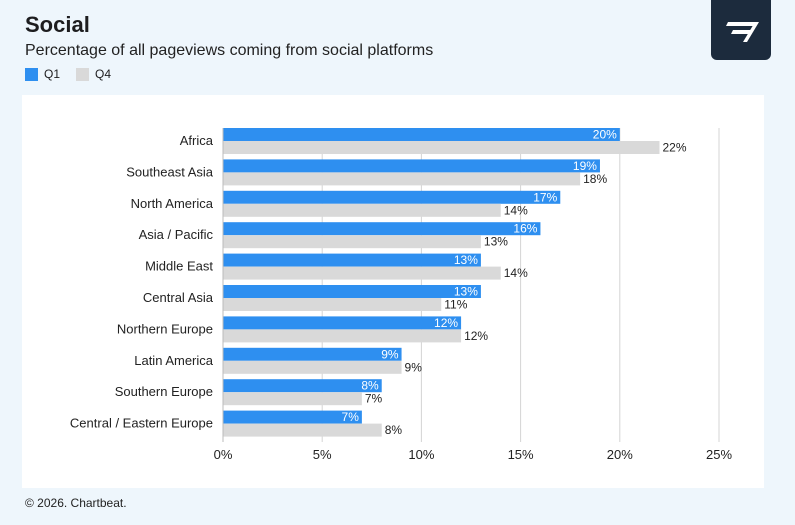  Describe the element at coordinates (322, 454) in the screenshot. I see `x-tick-label: 5%` at that location.